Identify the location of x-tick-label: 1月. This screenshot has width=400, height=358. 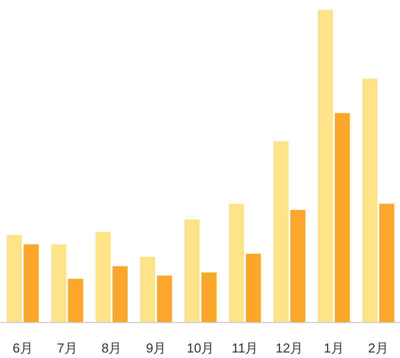
(334, 348).